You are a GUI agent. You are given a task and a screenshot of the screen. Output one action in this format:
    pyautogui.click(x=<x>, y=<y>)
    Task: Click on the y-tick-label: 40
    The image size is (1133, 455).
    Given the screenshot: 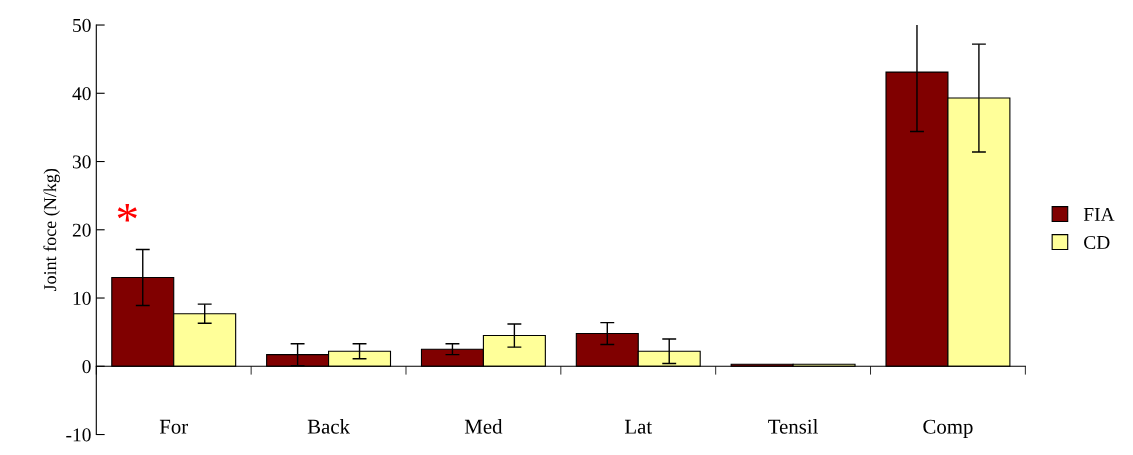 What is the action you would take?
    pyautogui.click(x=81, y=94)
    